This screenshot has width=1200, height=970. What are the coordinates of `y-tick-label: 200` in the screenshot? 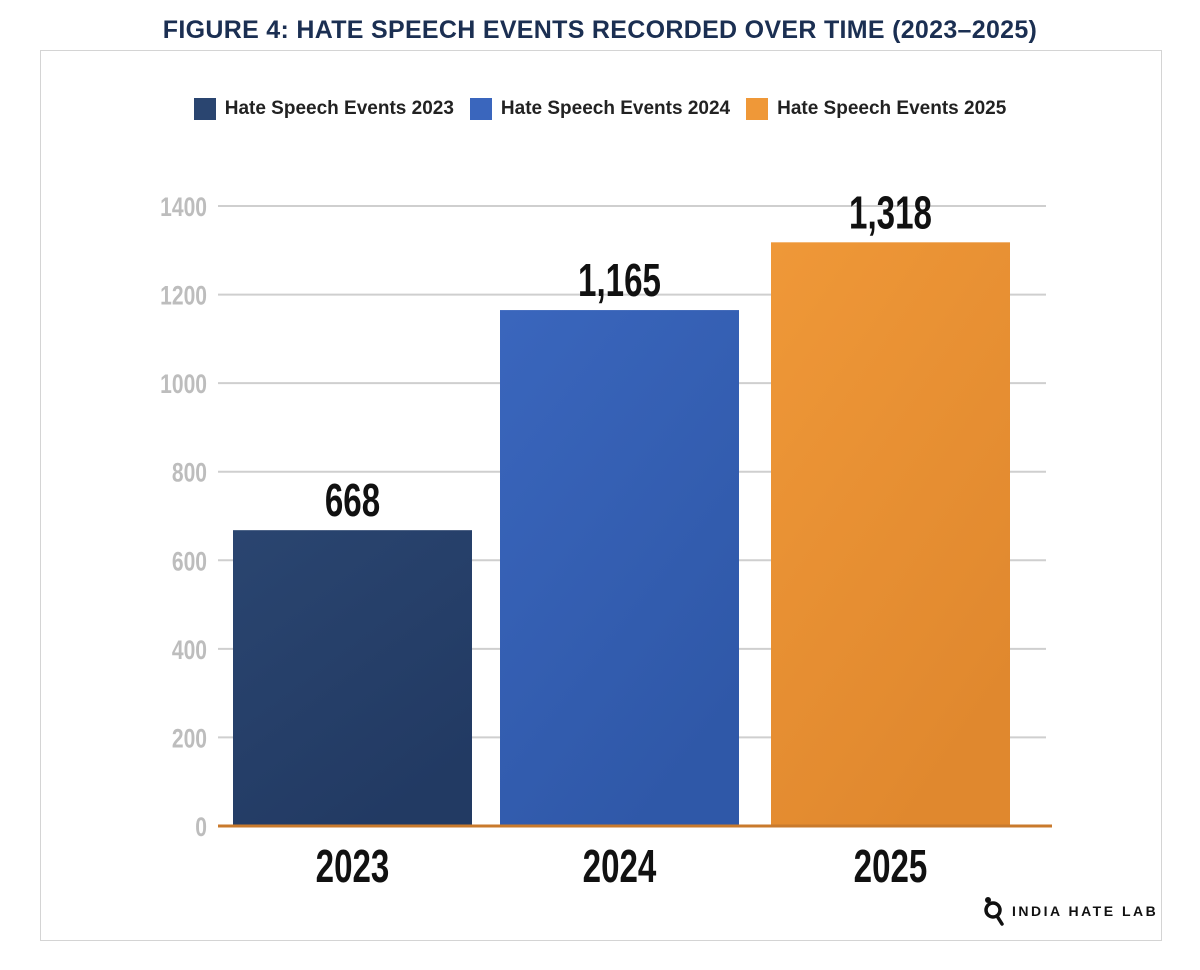 It's located at (189, 739).